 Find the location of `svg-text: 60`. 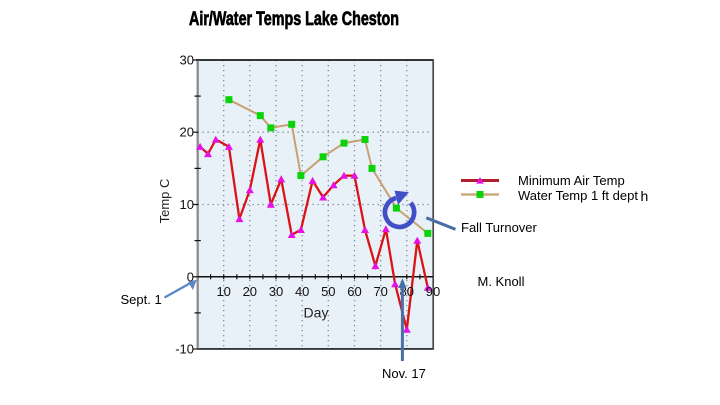

svg-text: 60 is located at coordinates (354, 291).